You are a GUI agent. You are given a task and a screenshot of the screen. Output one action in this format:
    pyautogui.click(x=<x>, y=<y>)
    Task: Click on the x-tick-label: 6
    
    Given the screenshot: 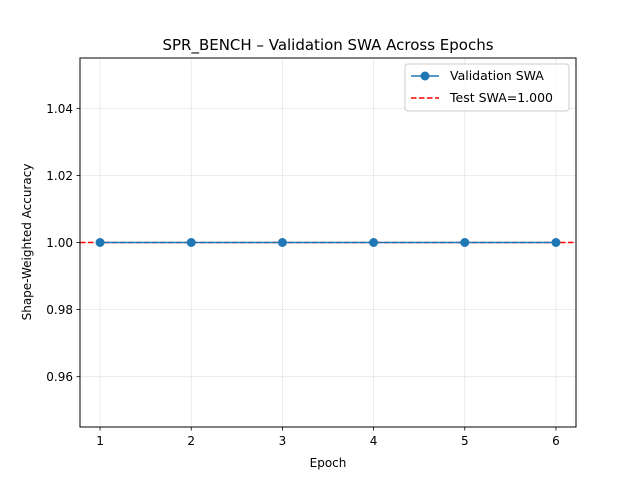 What is the action you would take?
    pyautogui.click(x=556, y=441)
    